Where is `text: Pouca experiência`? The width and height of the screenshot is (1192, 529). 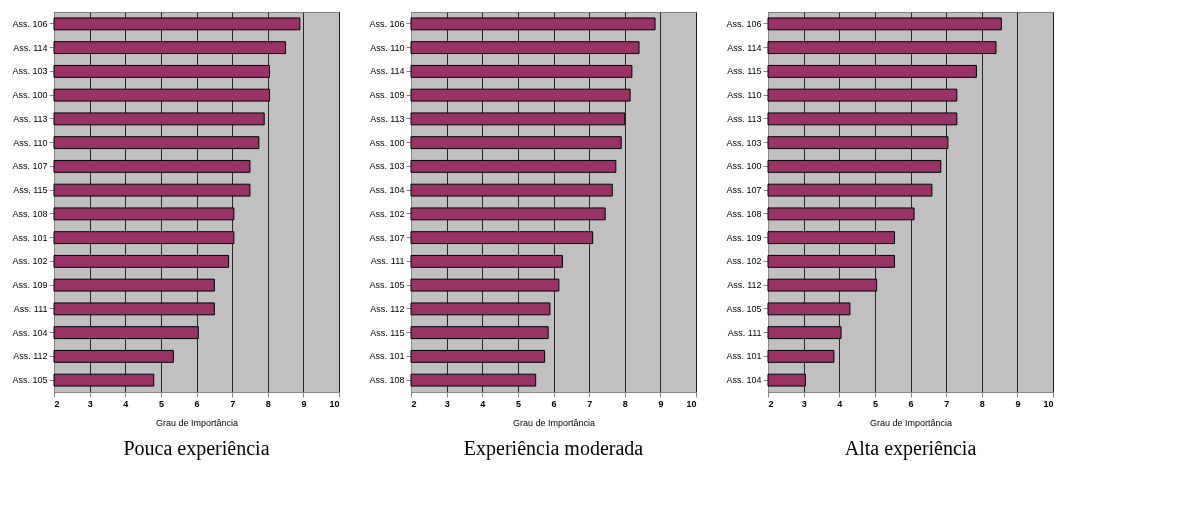
text: Pouca experiência is located at coordinates (196, 448).